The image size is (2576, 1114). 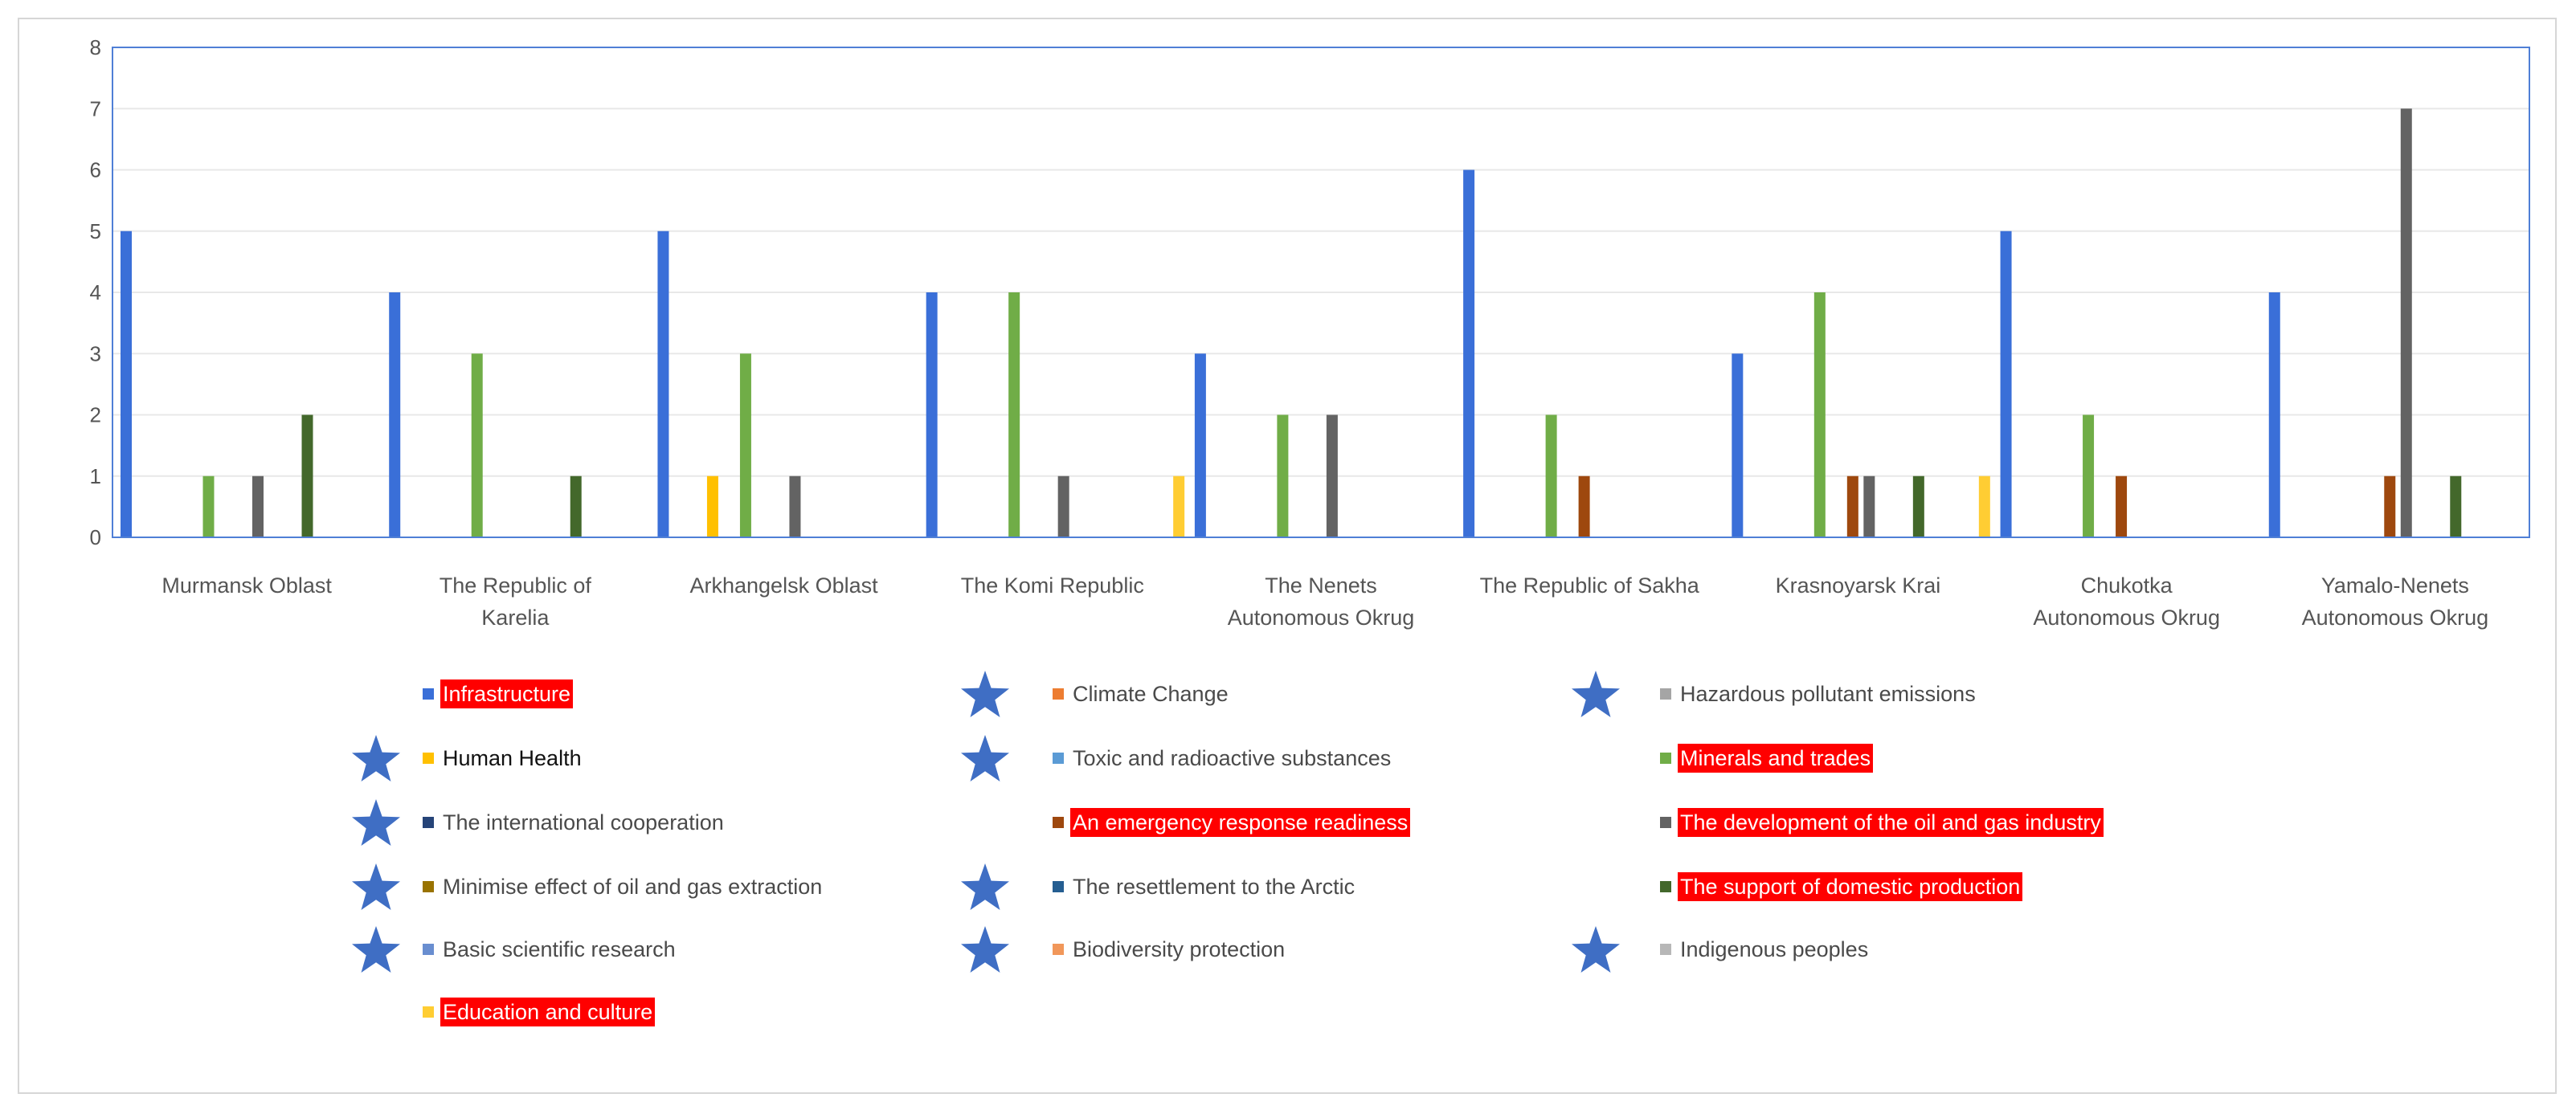 What do you see at coordinates (96, 170) in the screenshot?
I see `y-tick-label: 6` at bounding box center [96, 170].